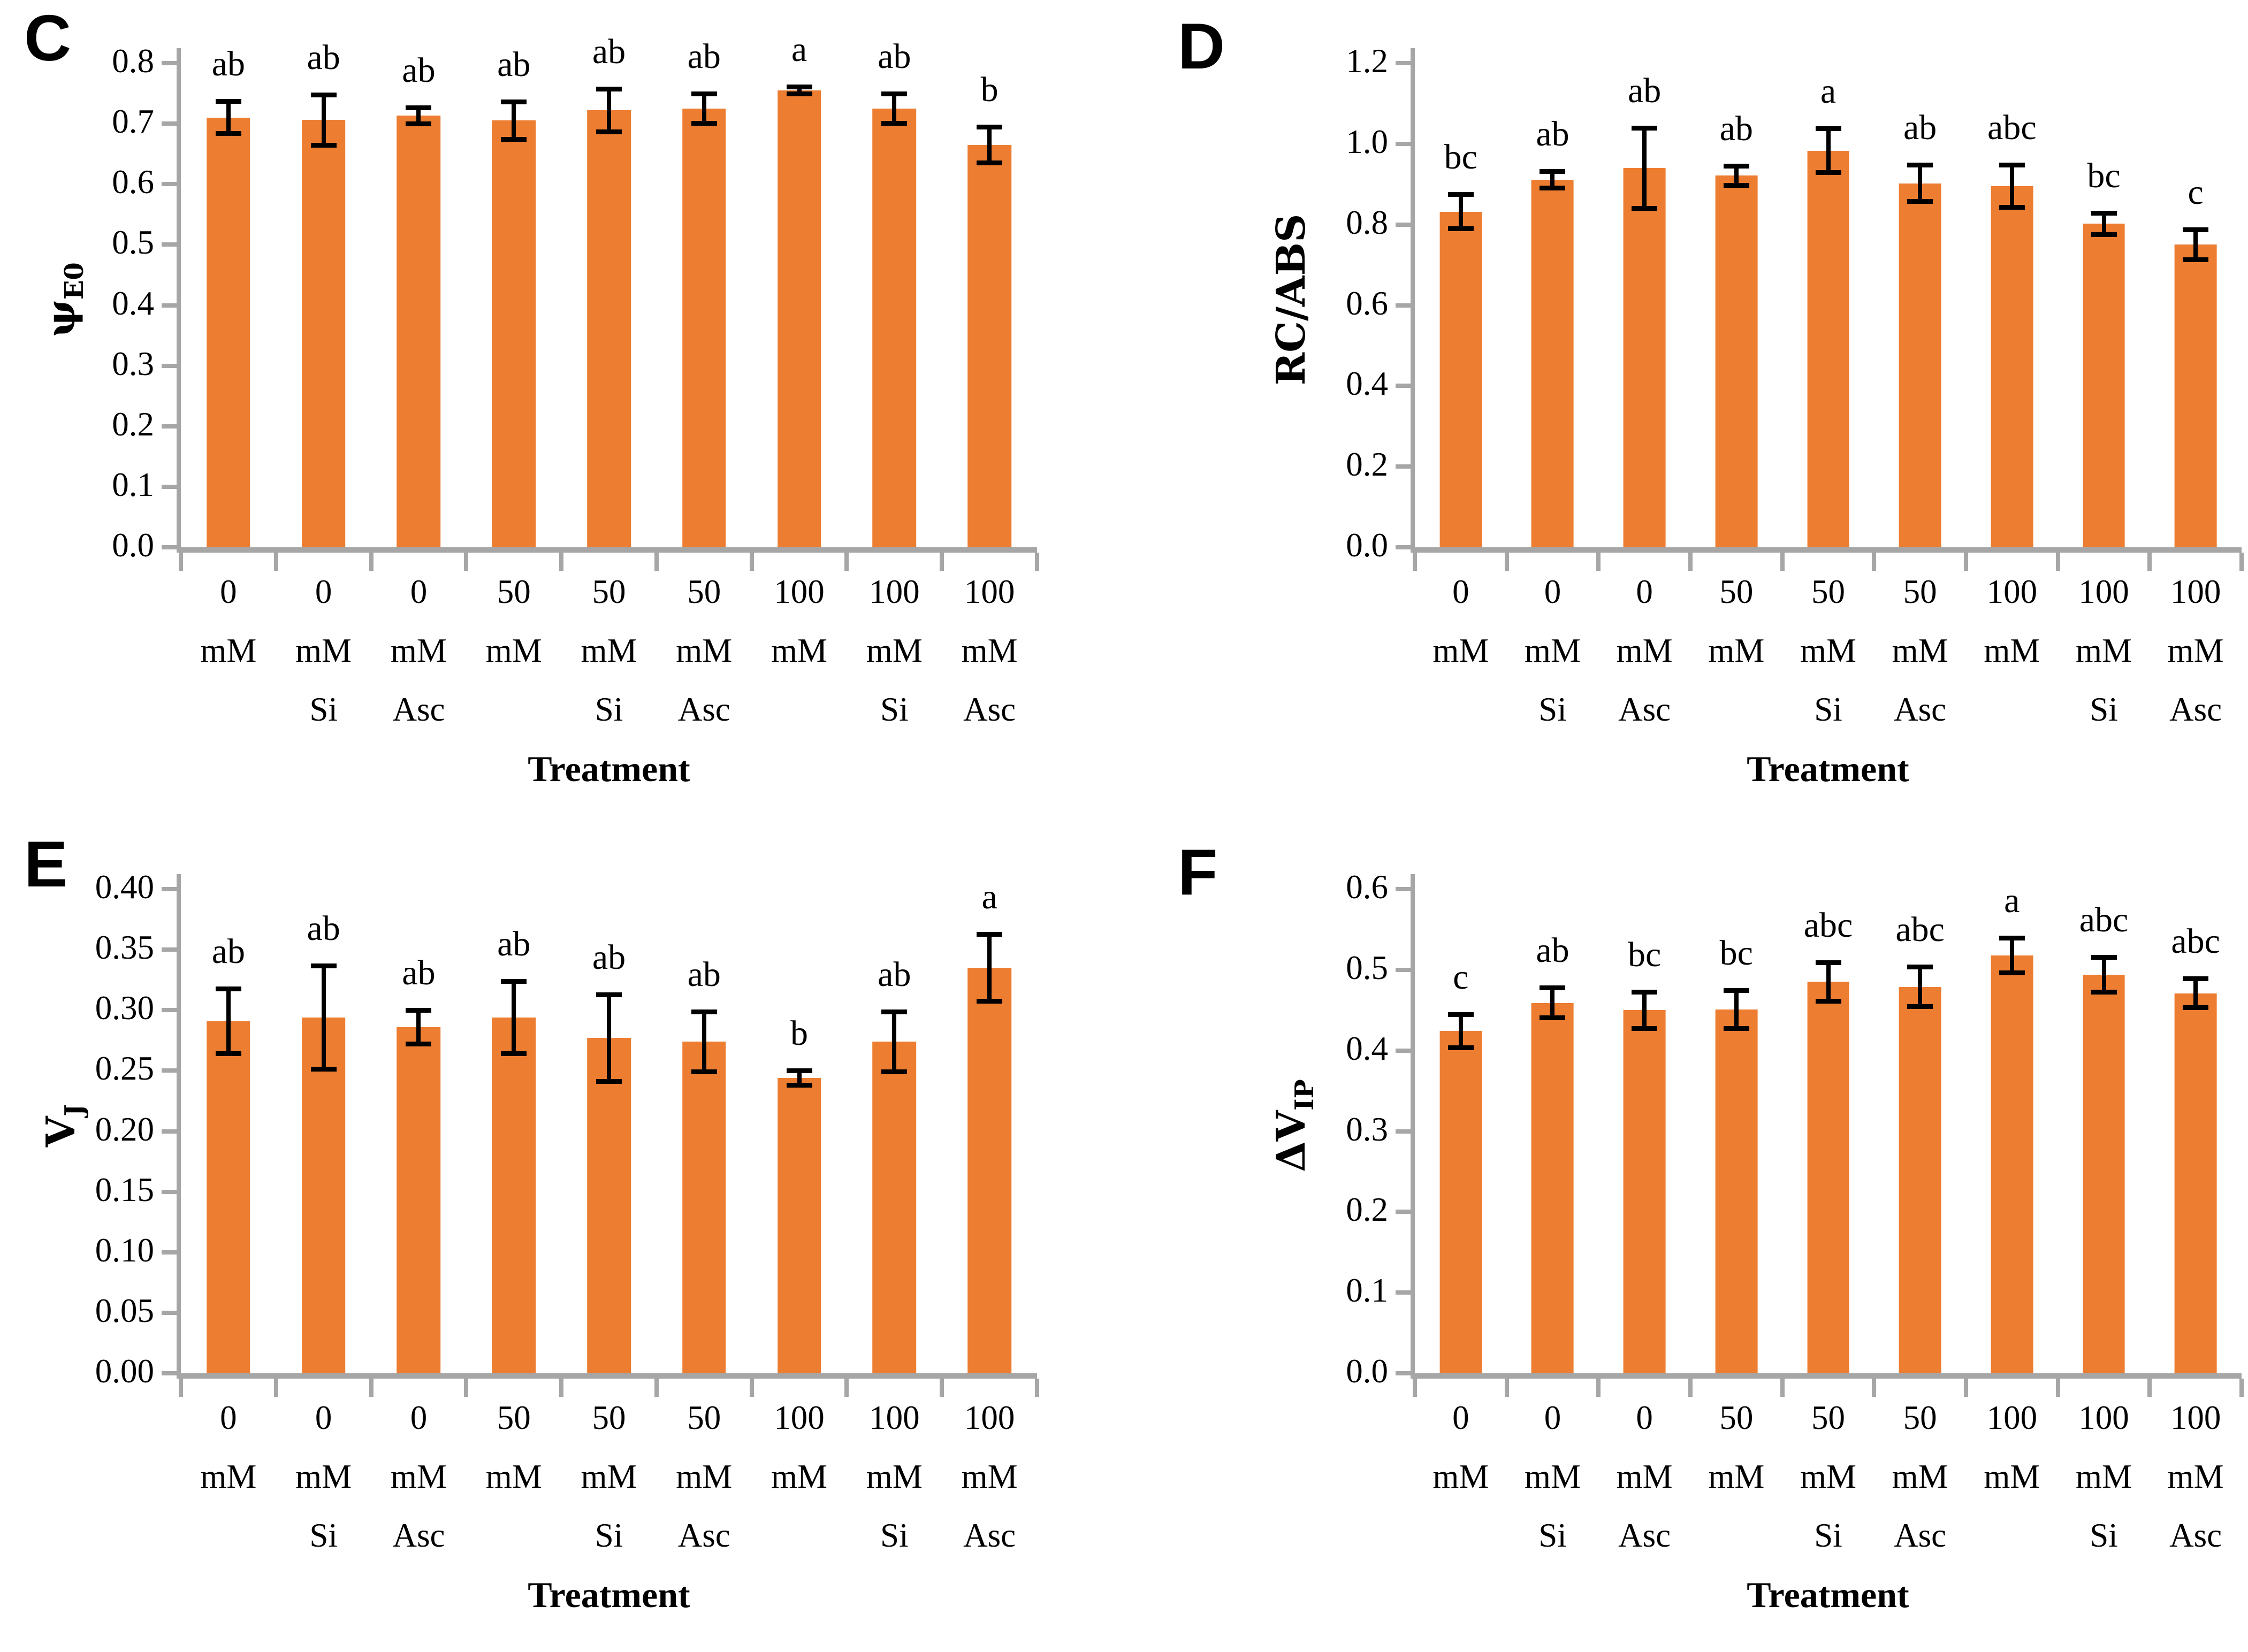 The width and height of the screenshot is (2248, 1652). I want to click on significance-letter: c, so click(2196, 192).